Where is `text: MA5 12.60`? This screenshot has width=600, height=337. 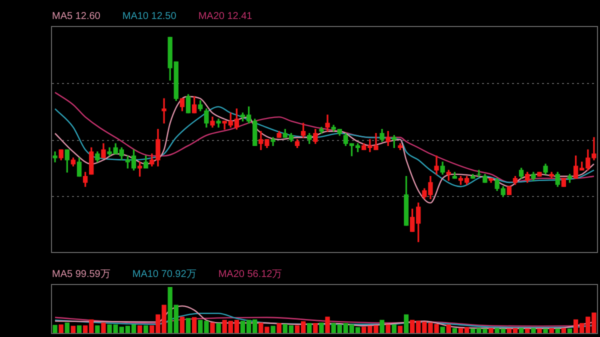
text: MA5 12.60 is located at coordinates (76, 17).